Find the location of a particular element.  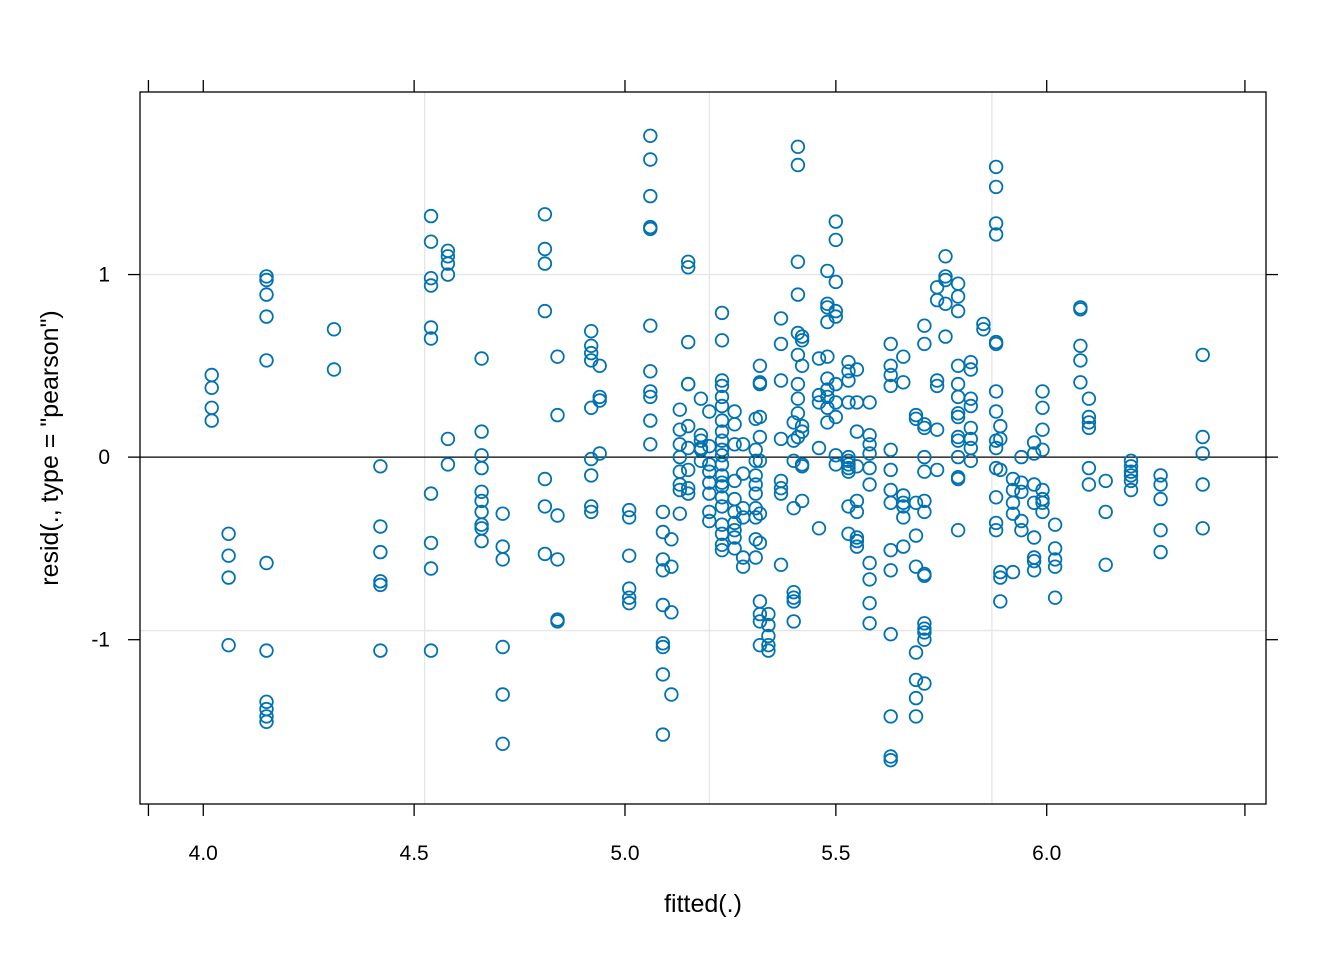

y-tick-label: -1 is located at coordinates (100, 640).